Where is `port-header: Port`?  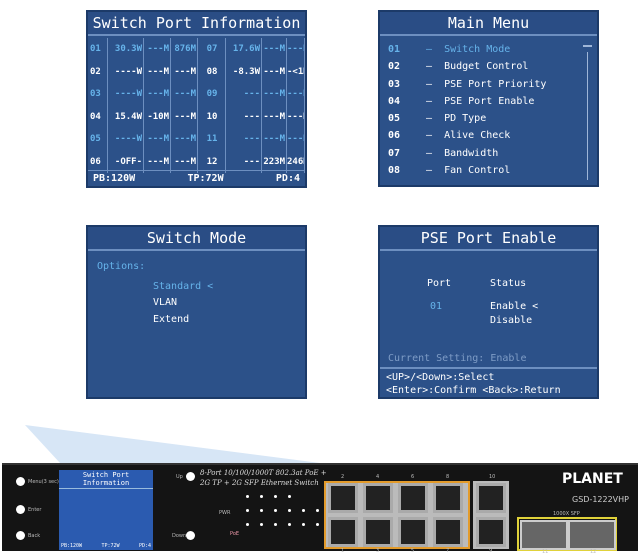
port-header: Port is located at coordinates (439, 283).